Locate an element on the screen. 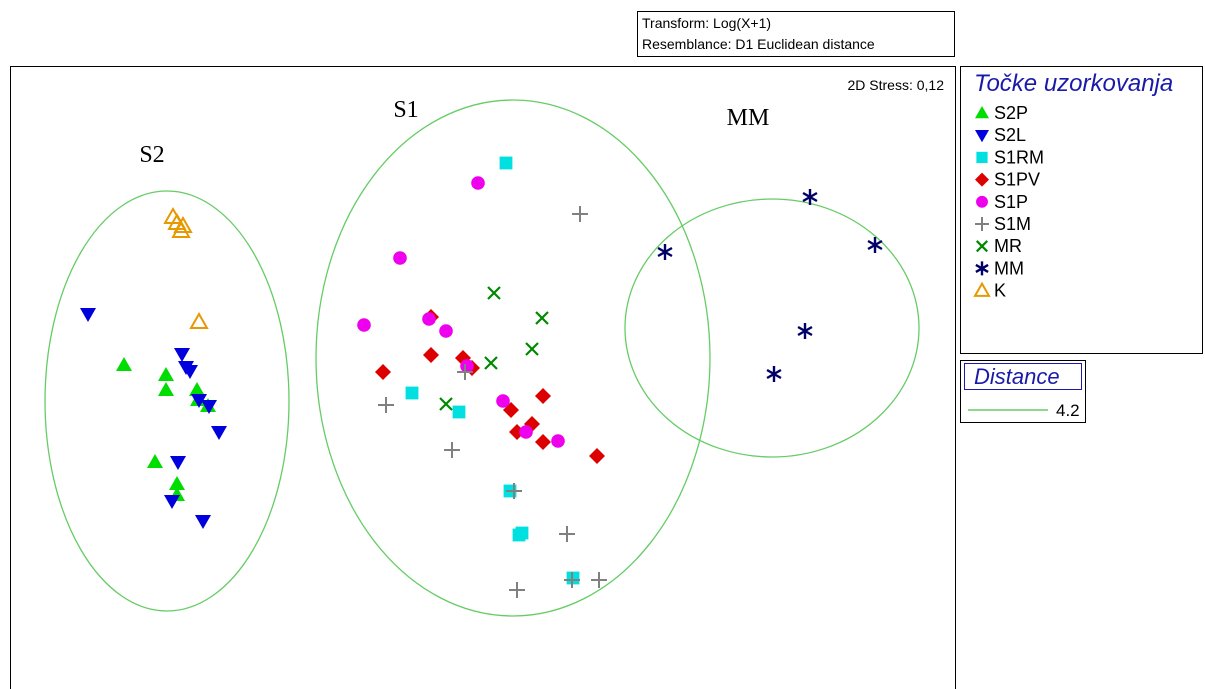  legend-label-s2p: S2P is located at coordinates (1011, 113).